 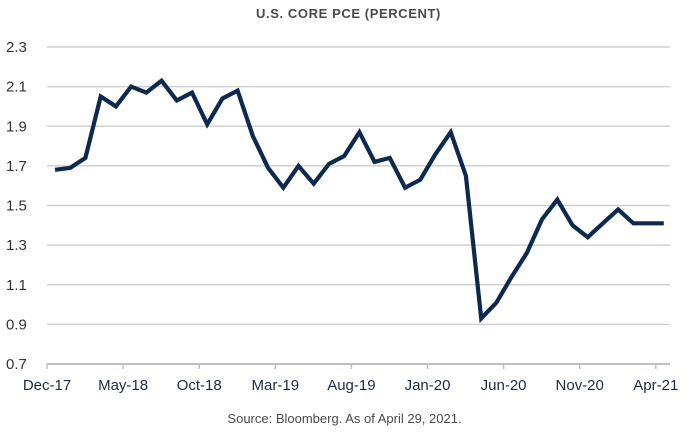 What do you see at coordinates (16, 126) in the screenshot?
I see `y-tick-label: 1.9` at bounding box center [16, 126].